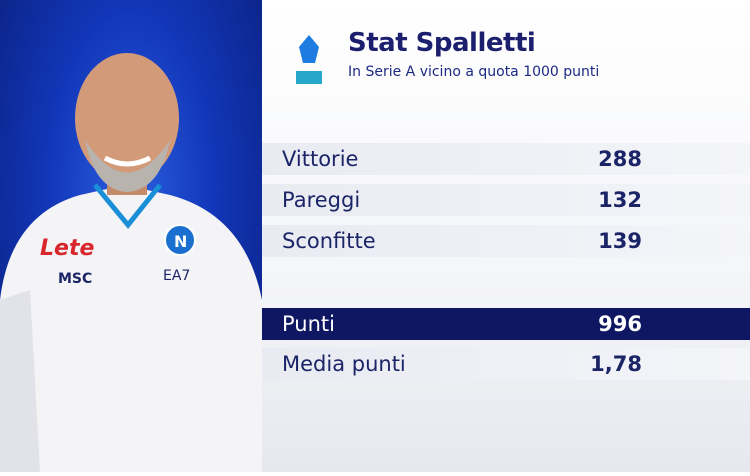 The height and width of the screenshot is (476, 750). What do you see at coordinates (506, 241) in the screenshot?
I see `stat-row-sconfitte: Sconfitte 139` at bounding box center [506, 241].